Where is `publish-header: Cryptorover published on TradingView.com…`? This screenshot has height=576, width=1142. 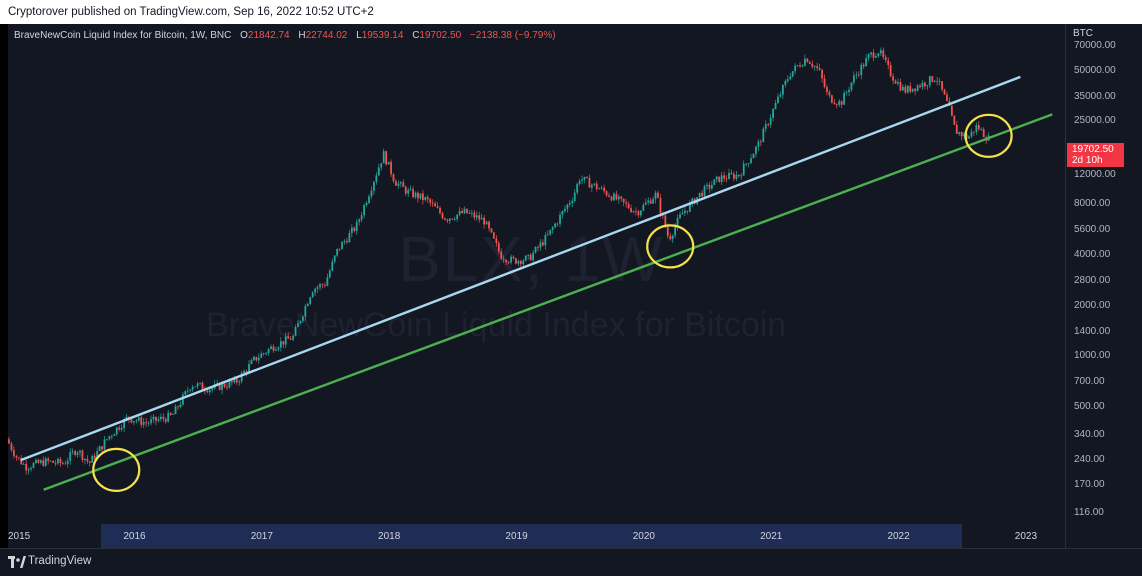 publish-header: Cryptorover published on TradingView.com… is located at coordinates (571, 12).